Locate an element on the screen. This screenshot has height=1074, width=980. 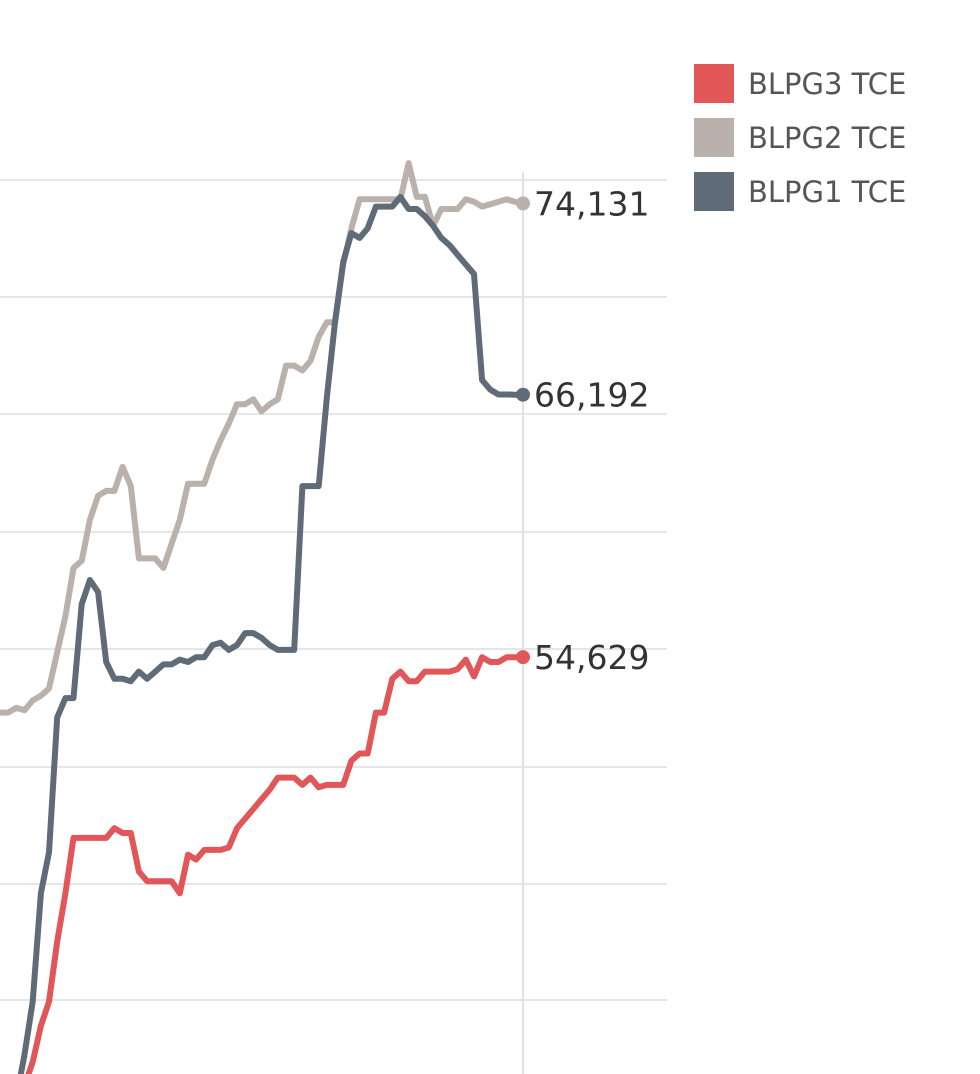
legend-label-blpg3: BLPG3 TCE is located at coordinates (827, 83).